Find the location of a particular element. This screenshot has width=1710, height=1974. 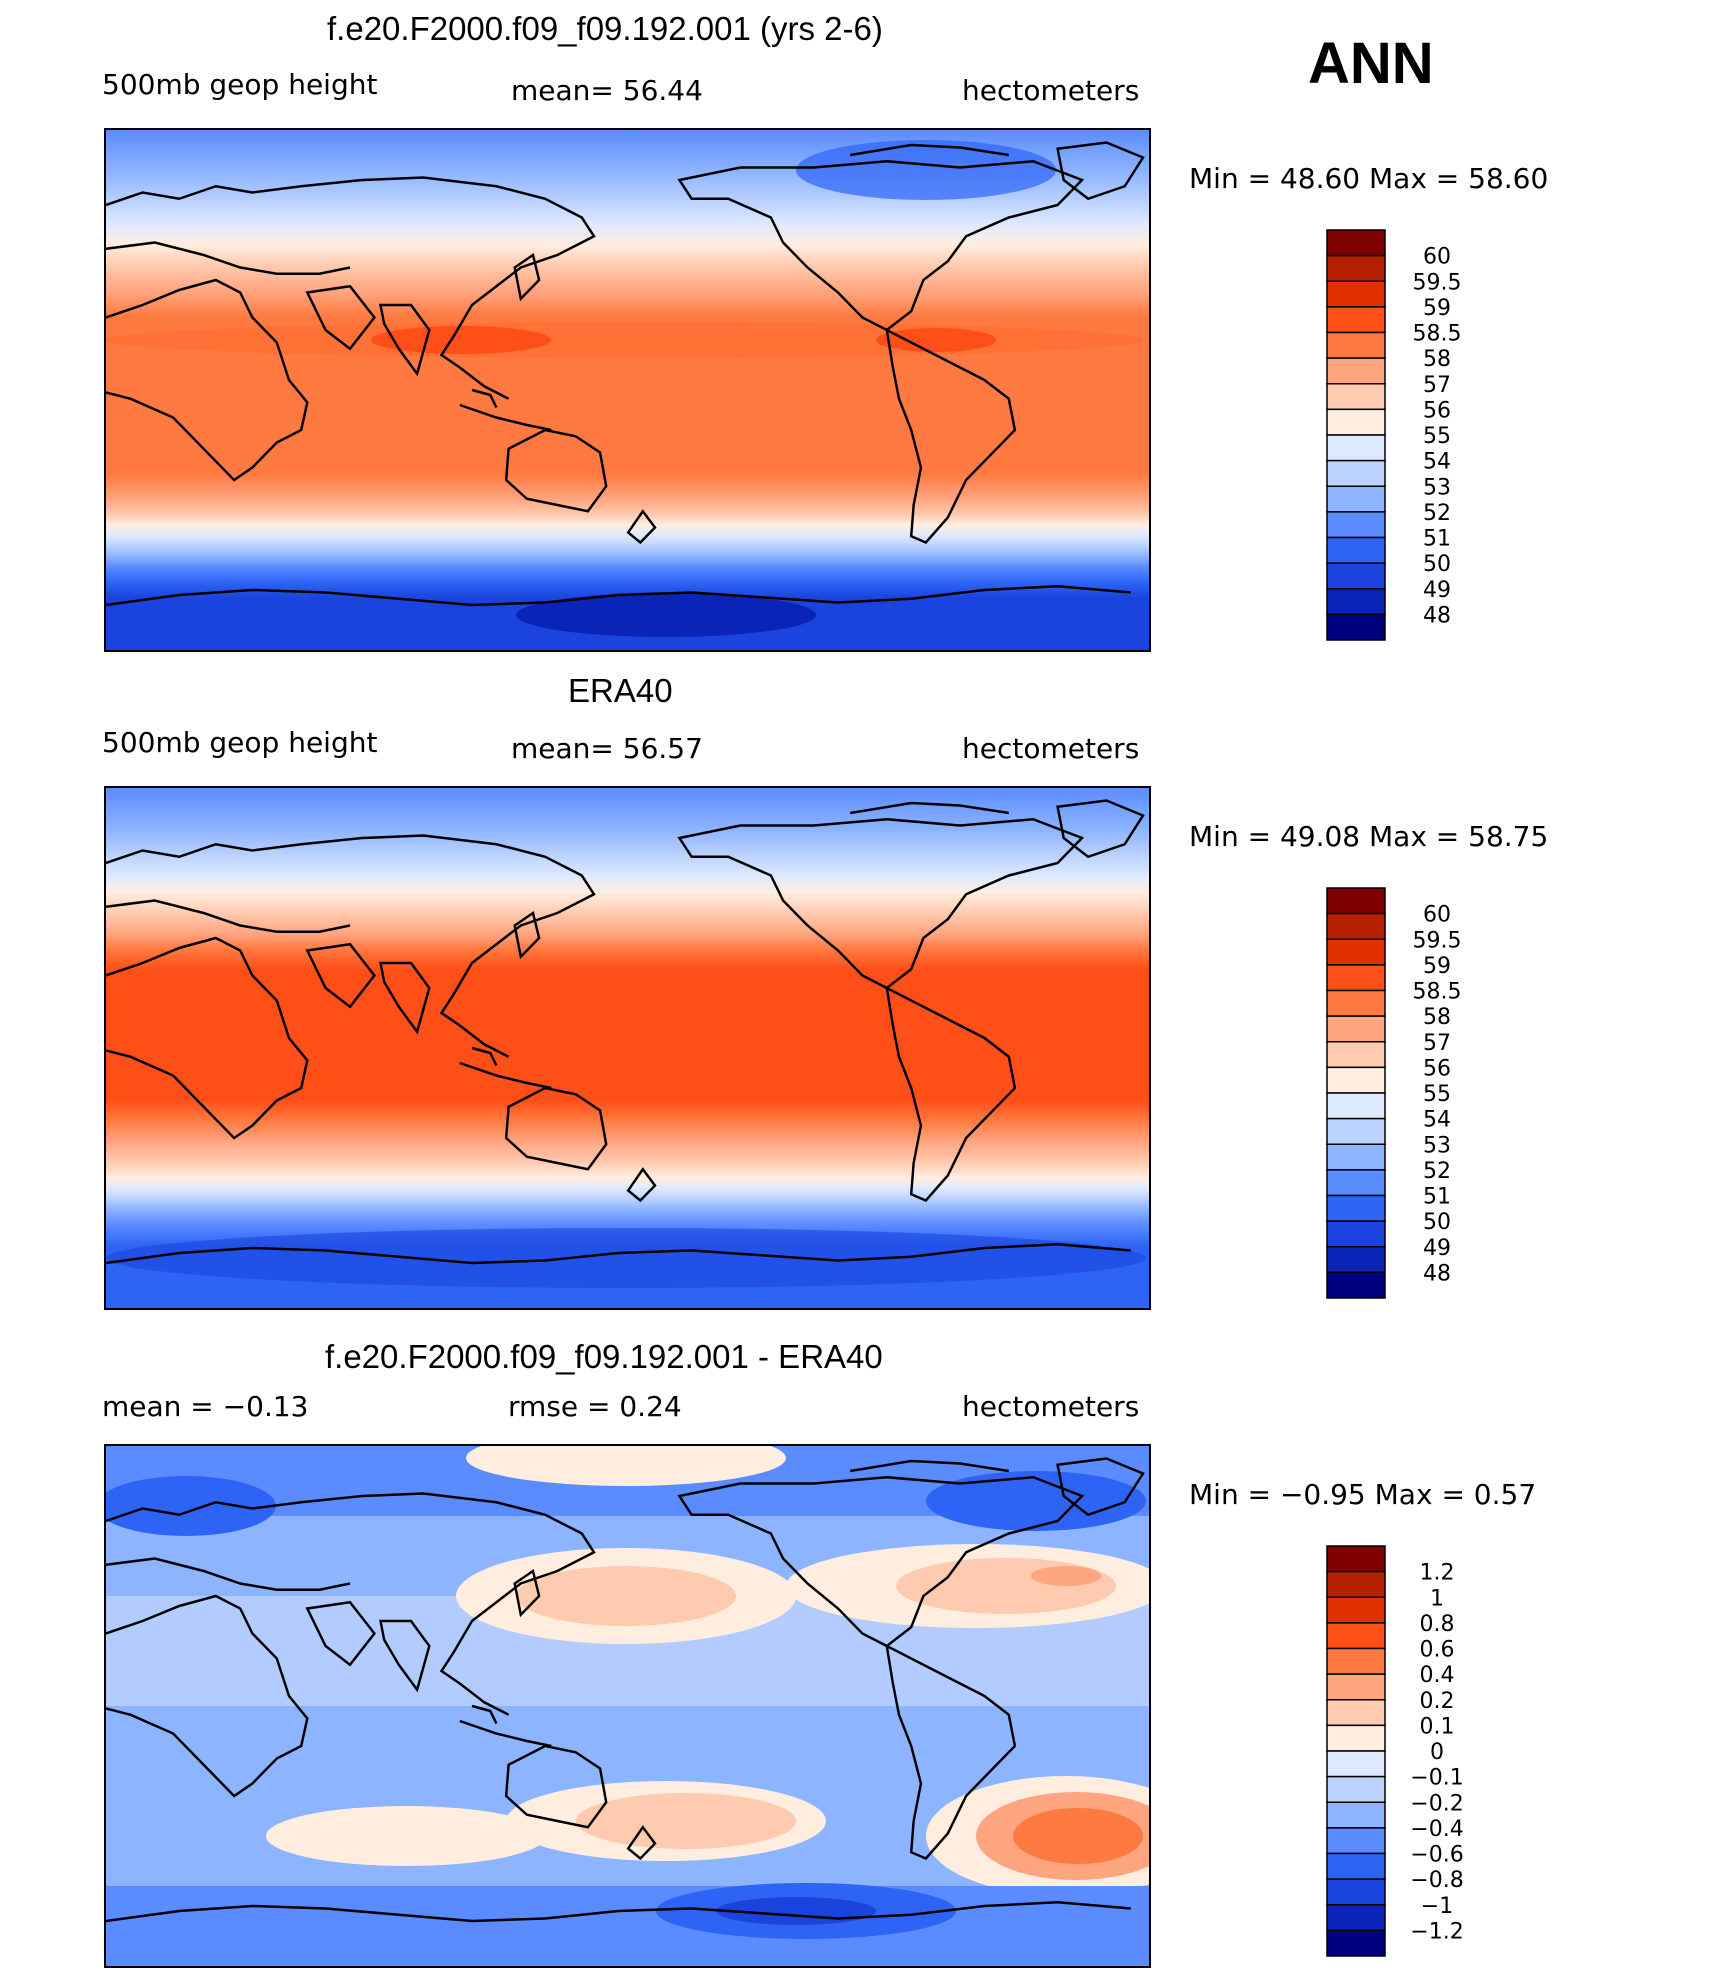

panel3-title: f.e20.F2000.f09_f09.192.001 - ERA40 is located at coordinates (604, 1356).